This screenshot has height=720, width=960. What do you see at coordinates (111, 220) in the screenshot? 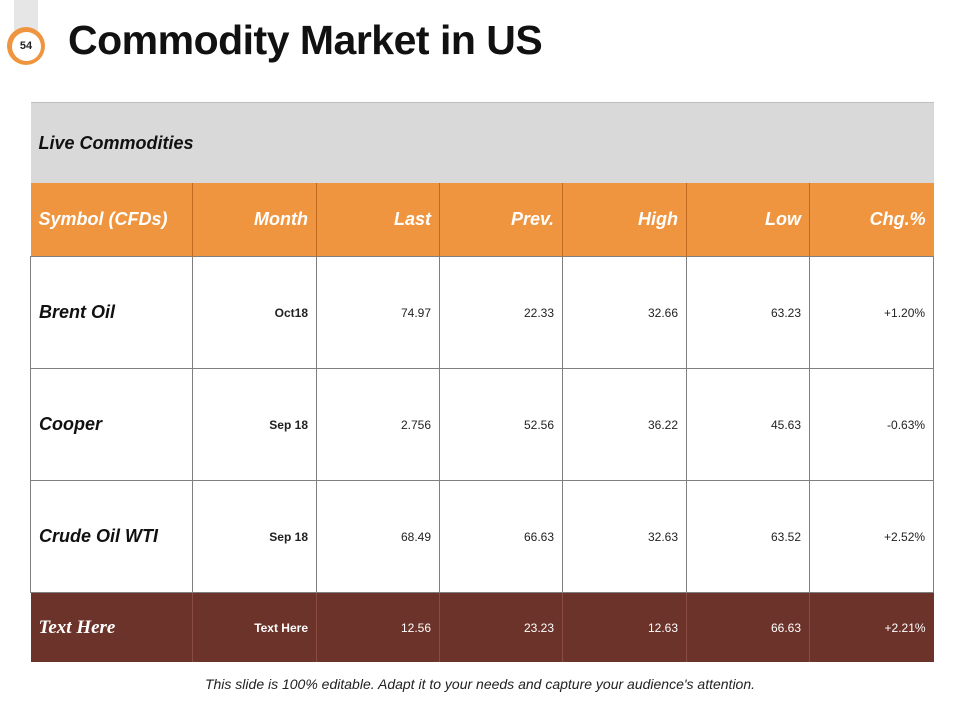
I see `column-header-symbol: Symbol (CFDs)` at bounding box center [111, 220].